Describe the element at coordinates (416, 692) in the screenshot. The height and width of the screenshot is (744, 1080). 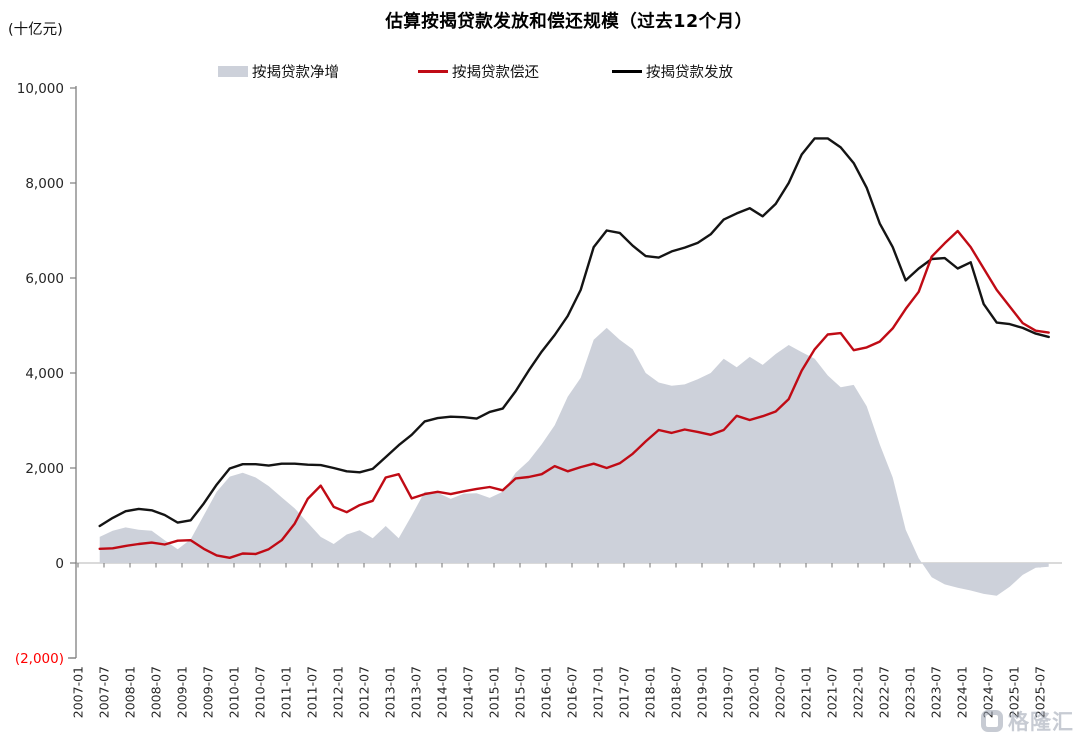
I see `x-tick-label: 2013-07` at that location.